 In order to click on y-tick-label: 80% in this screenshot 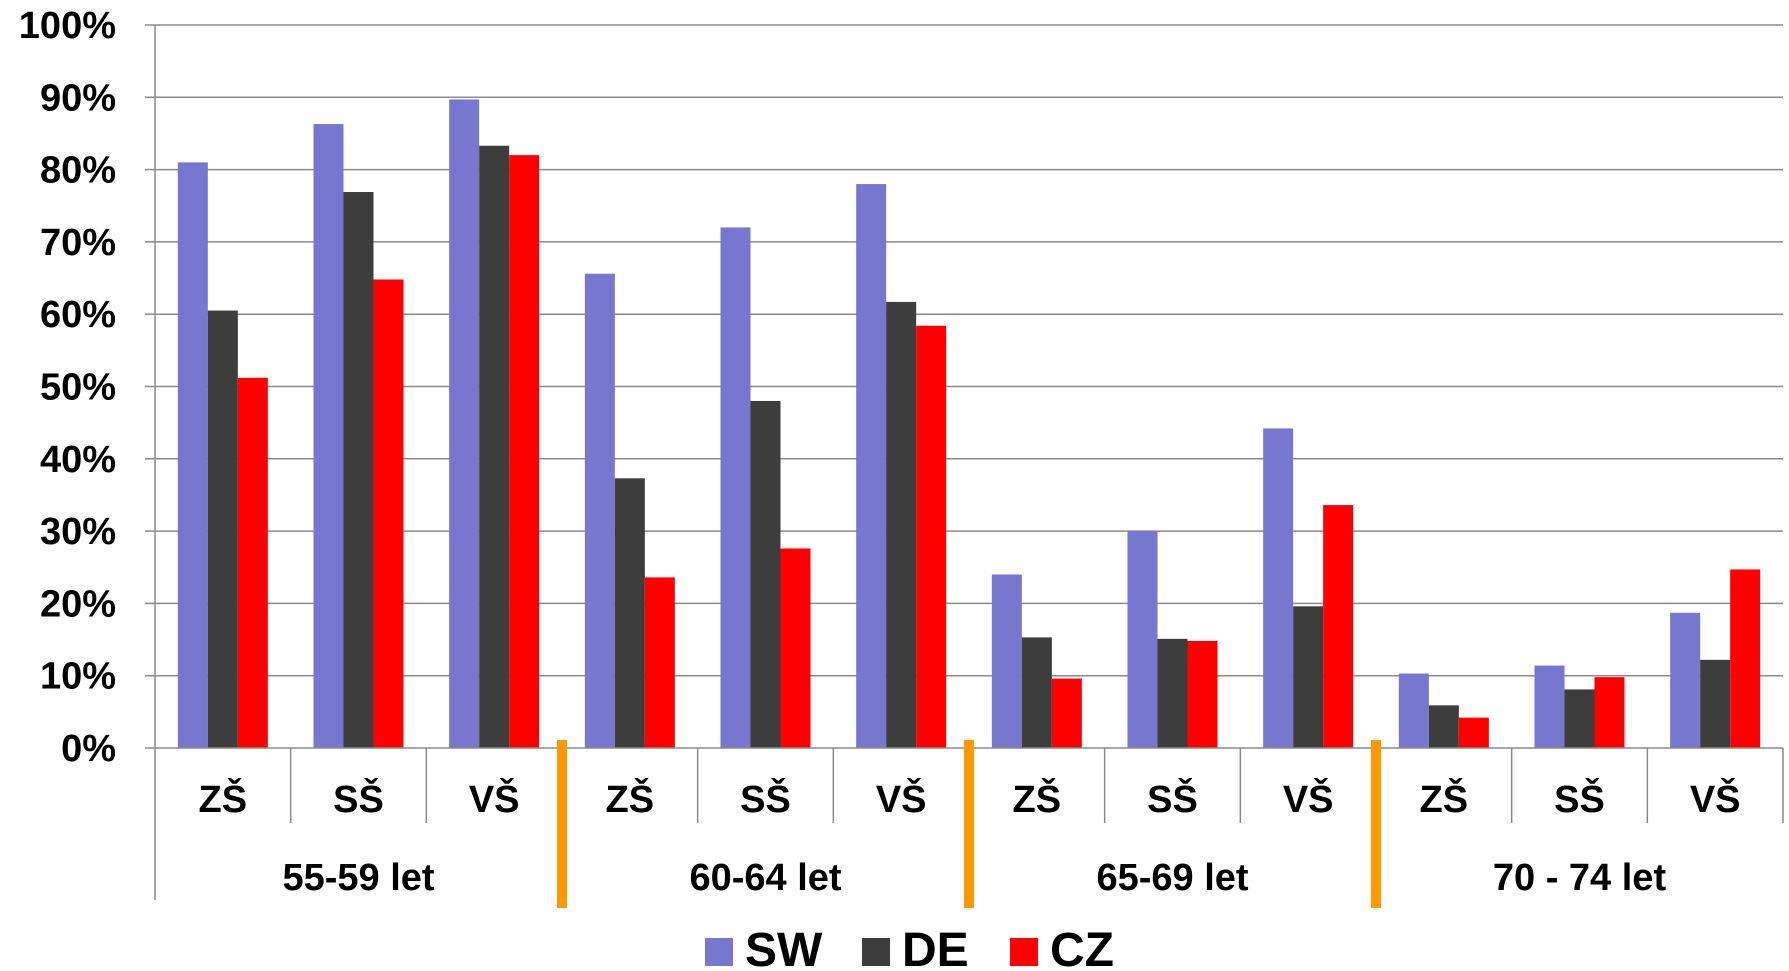, I will do `click(78, 171)`.